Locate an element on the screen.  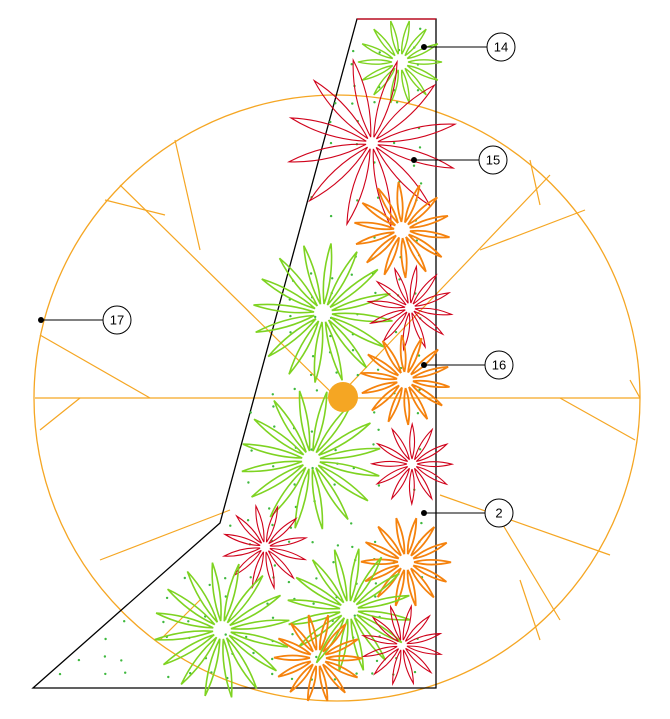
callout-label: 14 is located at coordinates (501, 47).